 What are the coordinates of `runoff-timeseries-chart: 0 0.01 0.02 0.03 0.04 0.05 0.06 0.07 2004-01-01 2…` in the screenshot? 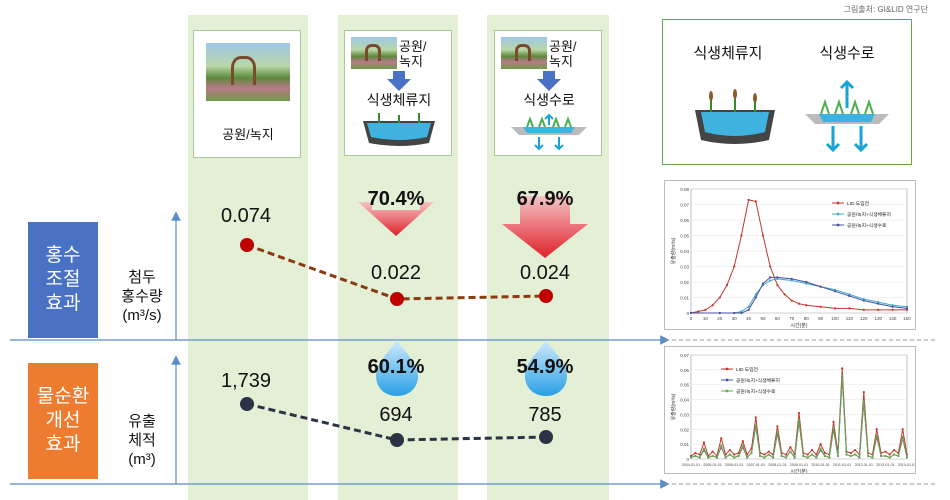 It's located at (790, 410).